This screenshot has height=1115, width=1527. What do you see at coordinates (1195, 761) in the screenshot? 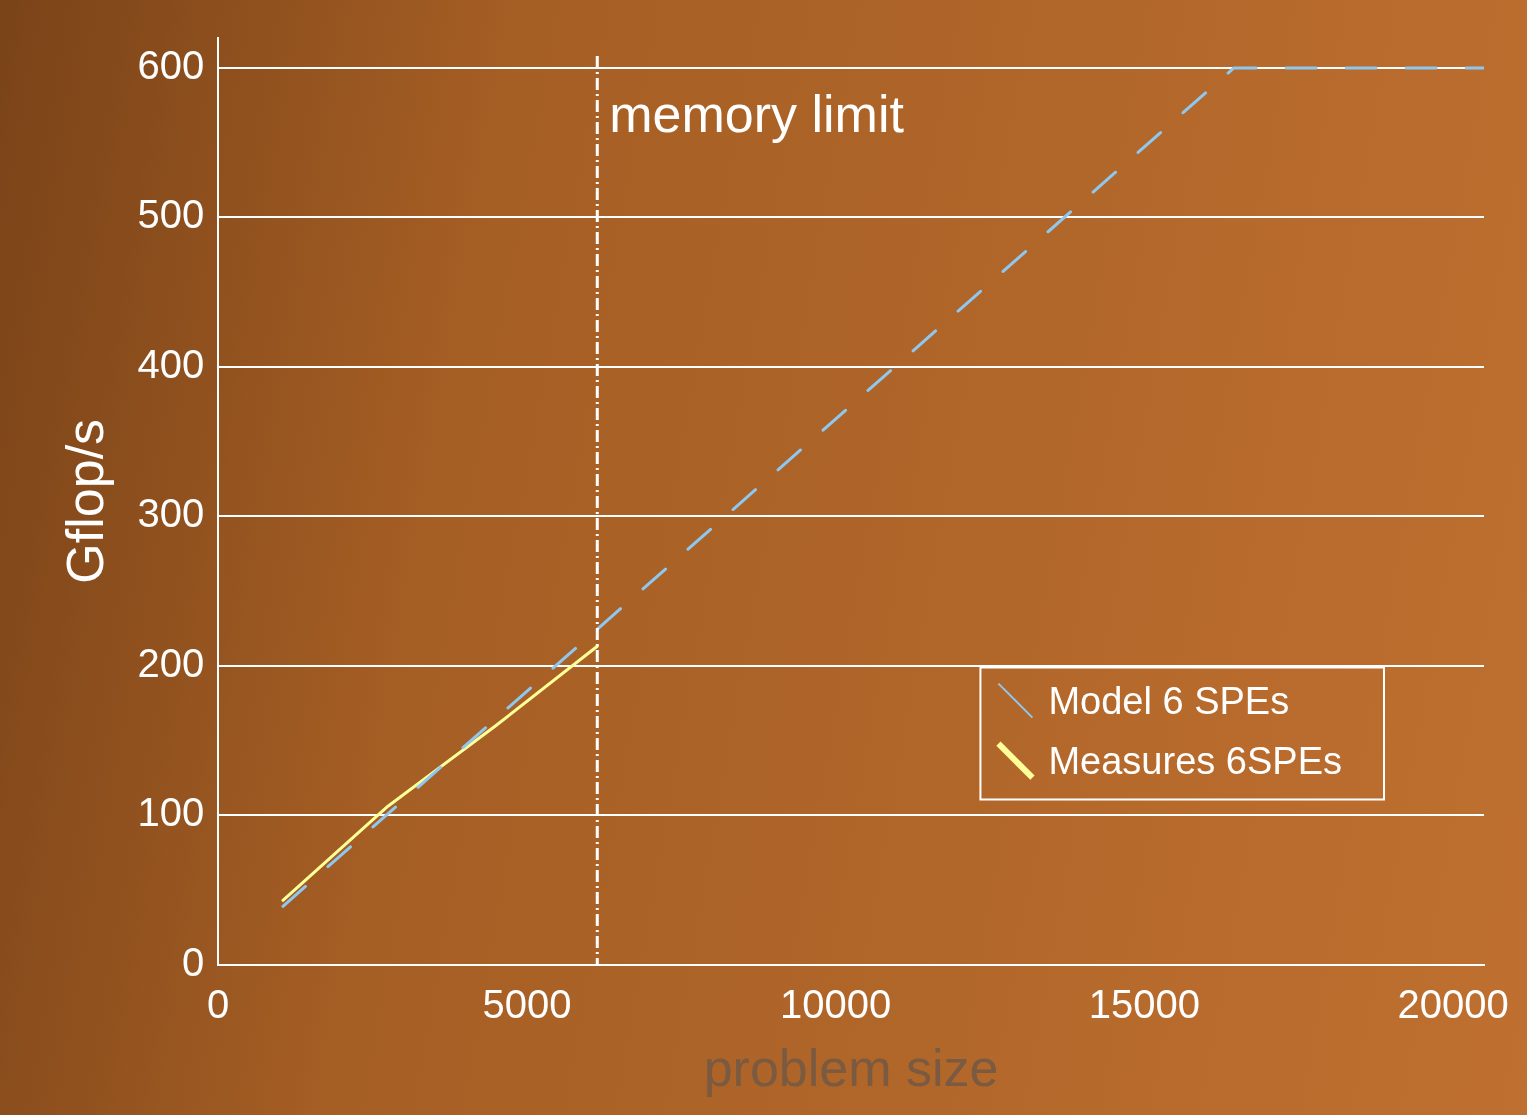
I see `legend-label: Measures 6SPEs` at bounding box center [1195, 761].